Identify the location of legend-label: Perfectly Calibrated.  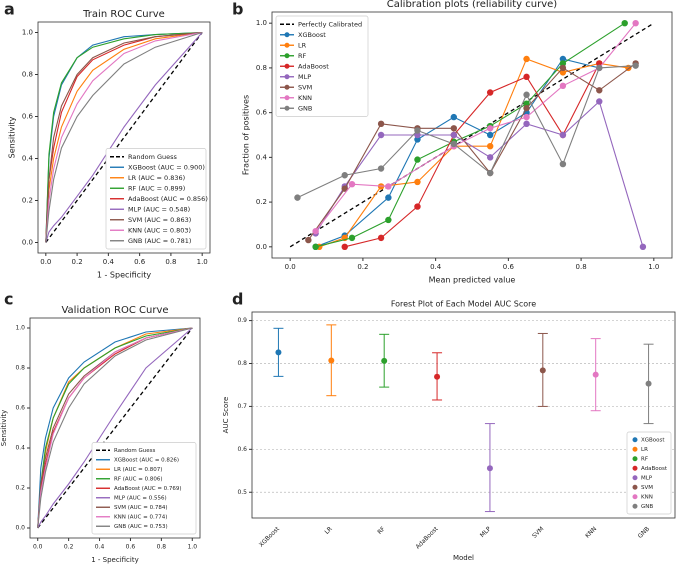
(330, 24).